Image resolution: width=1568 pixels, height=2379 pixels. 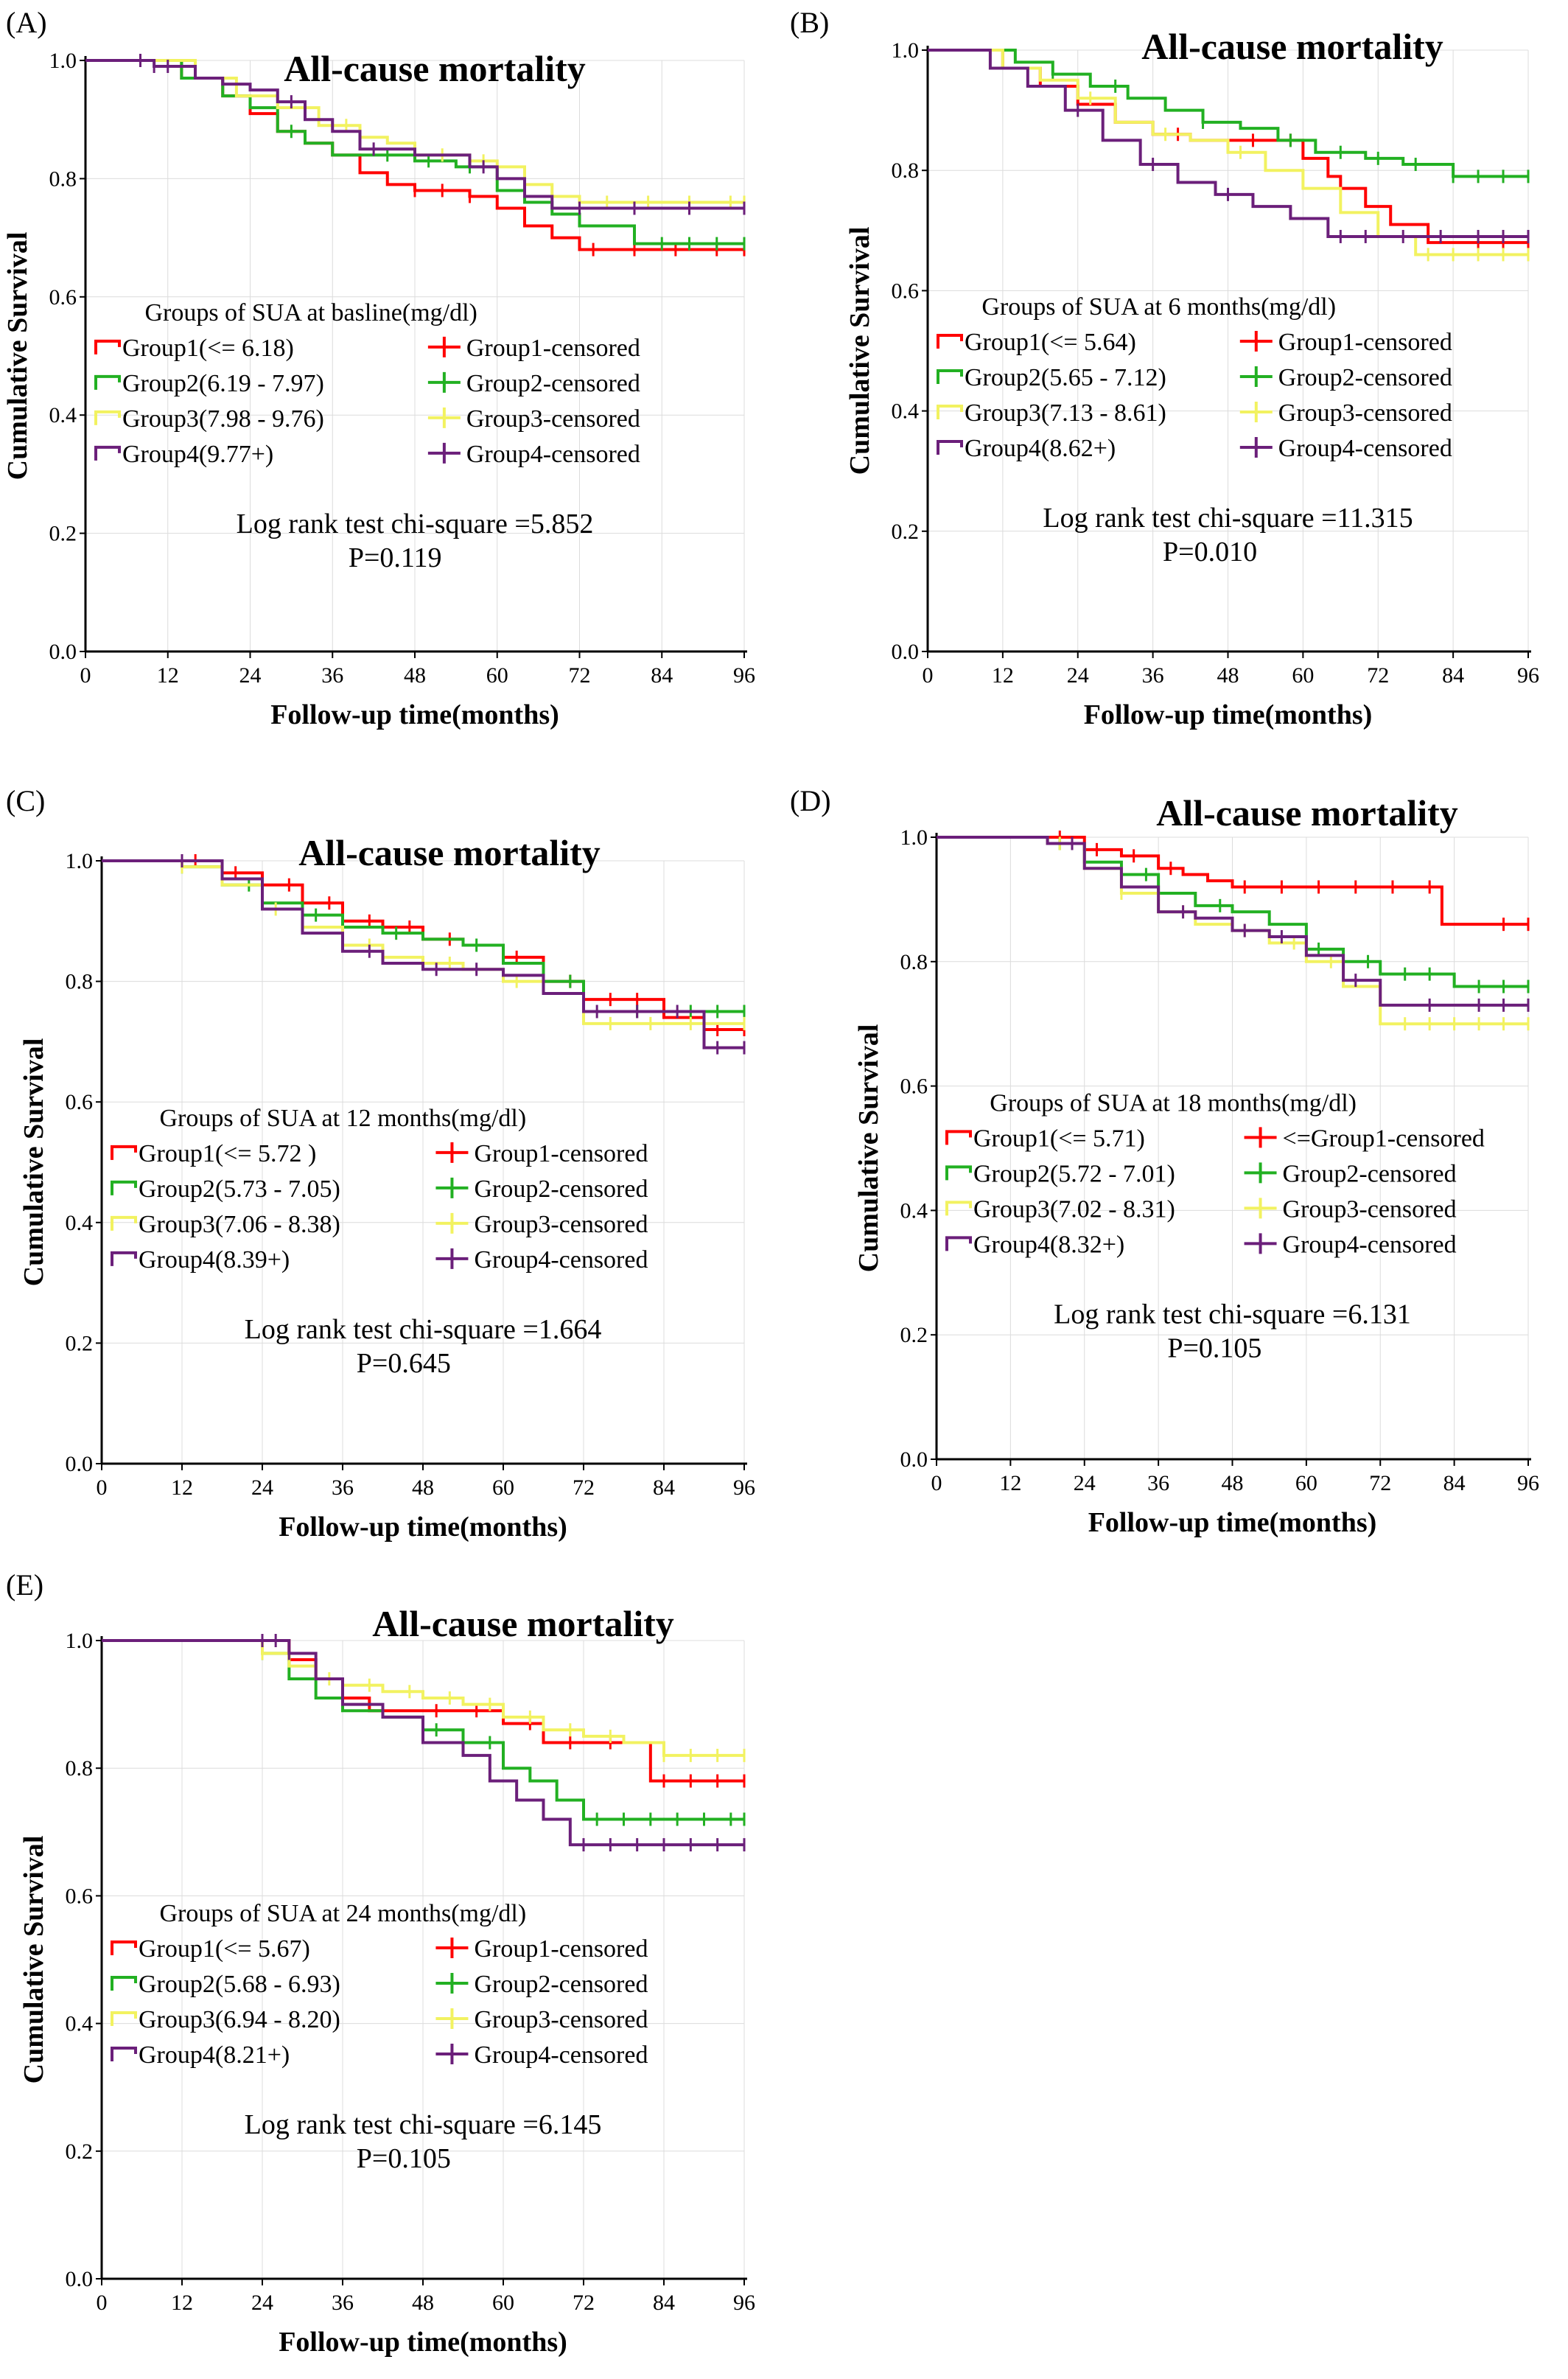 I want to click on legend-label: Group4(8.32+), so click(x=1048, y=1244).